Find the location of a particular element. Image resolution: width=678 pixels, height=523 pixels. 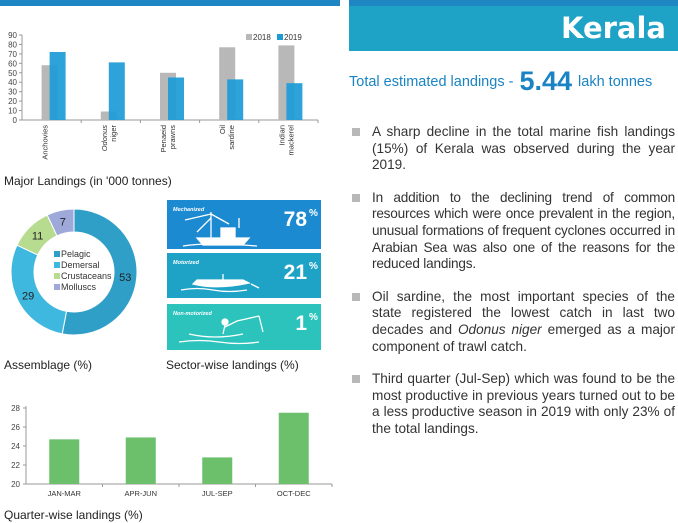

y-tick-label: 24 is located at coordinates (15, 446).